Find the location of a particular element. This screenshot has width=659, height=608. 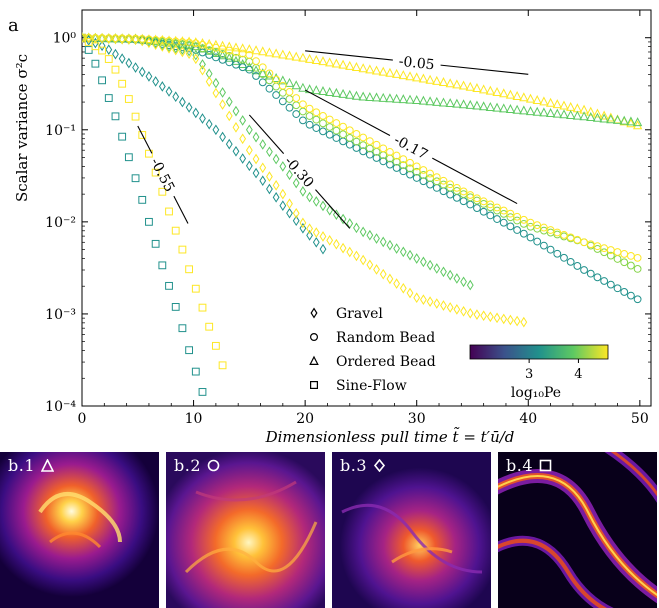

colorbar-gradient is located at coordinates (539, 352).